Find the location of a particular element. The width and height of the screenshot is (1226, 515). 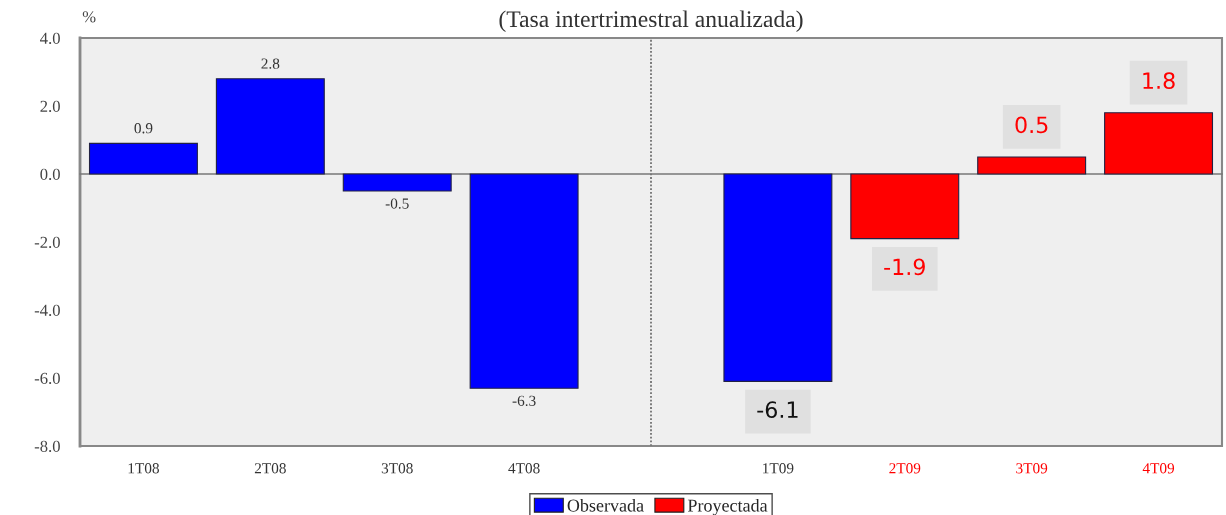

x-tick-label: 4T09 is located at coordinates (1158, 468).